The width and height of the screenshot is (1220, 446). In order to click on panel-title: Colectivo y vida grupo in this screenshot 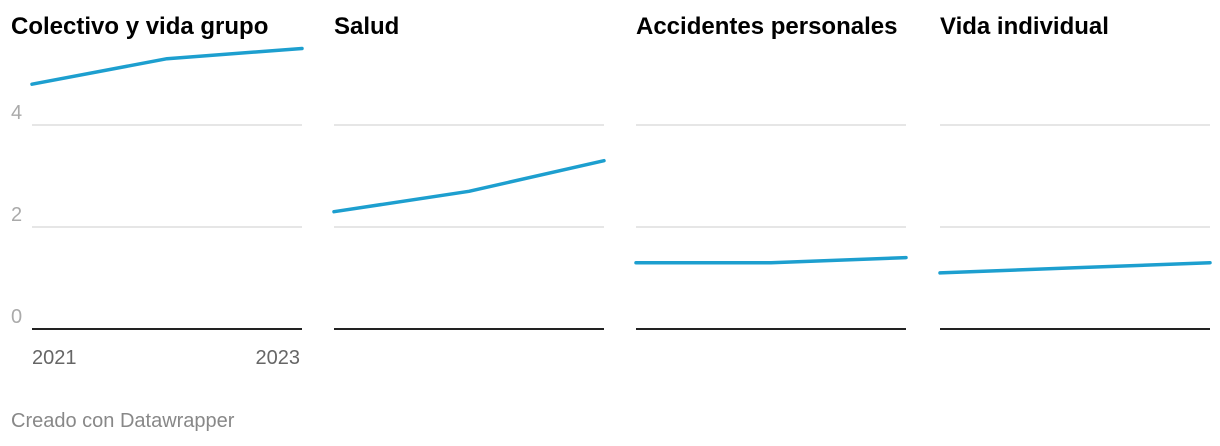, I will do `click(139, 26)`.